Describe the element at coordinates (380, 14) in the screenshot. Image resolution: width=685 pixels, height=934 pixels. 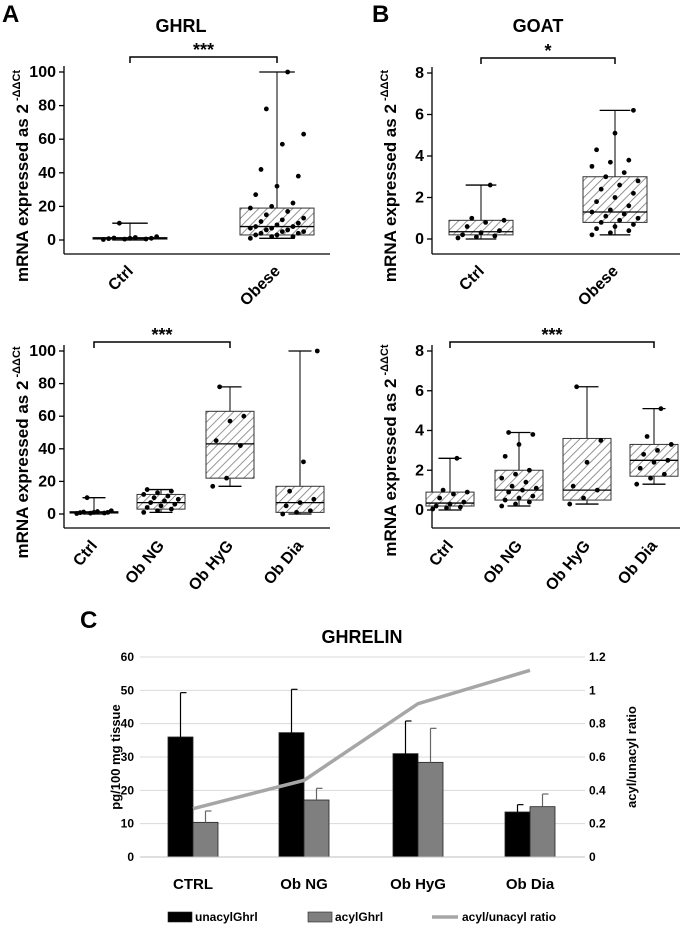
I see `panel-label-b: B` at that location.